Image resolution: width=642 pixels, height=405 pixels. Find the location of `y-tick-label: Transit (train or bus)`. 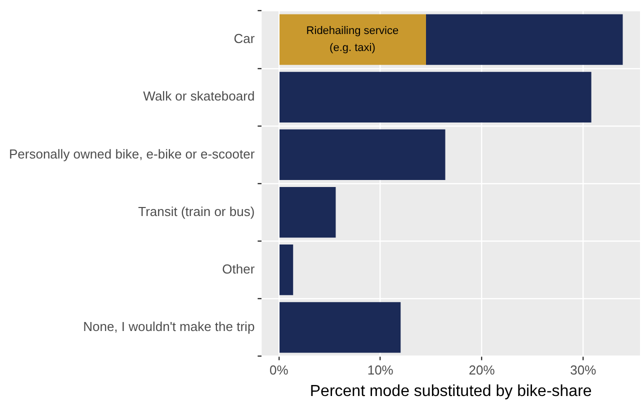

y-tick-label: Transit (train or bus) is located at coordinates (196, 211).